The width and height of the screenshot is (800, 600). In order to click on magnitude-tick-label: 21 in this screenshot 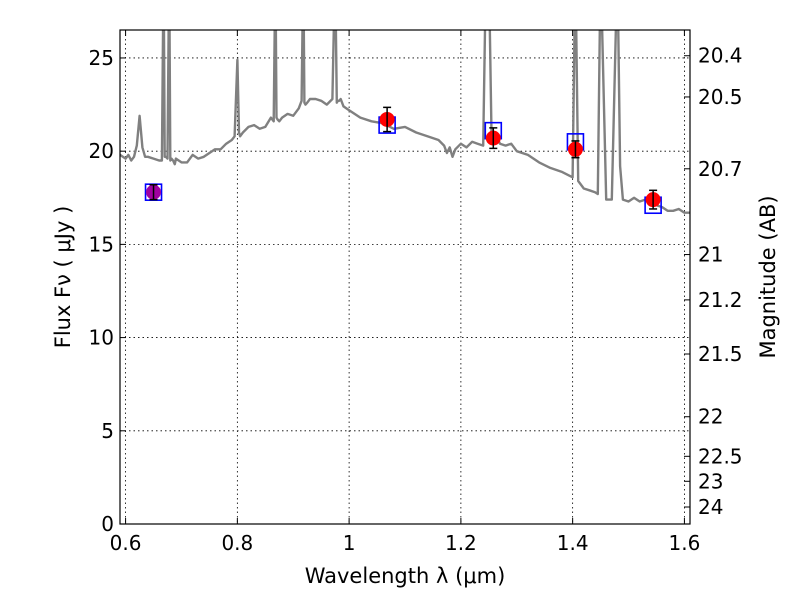, I will do `click(710, 255)`.